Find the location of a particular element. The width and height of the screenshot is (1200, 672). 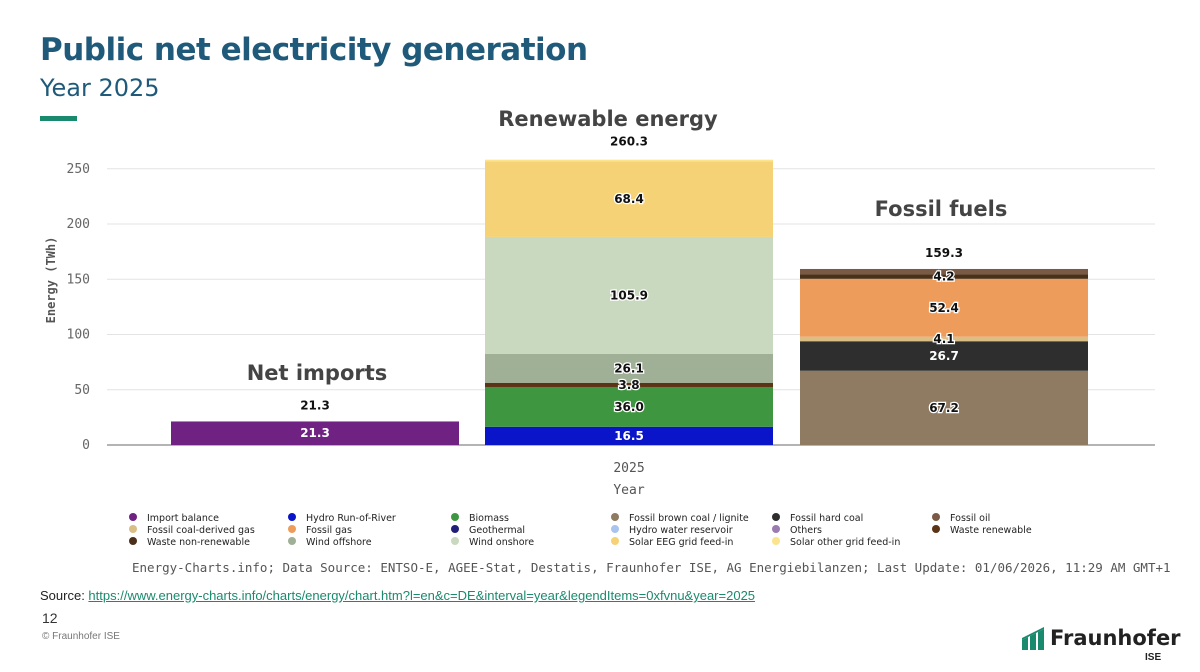

x-tick-label: 2025 is located at coordinates (628, 468).